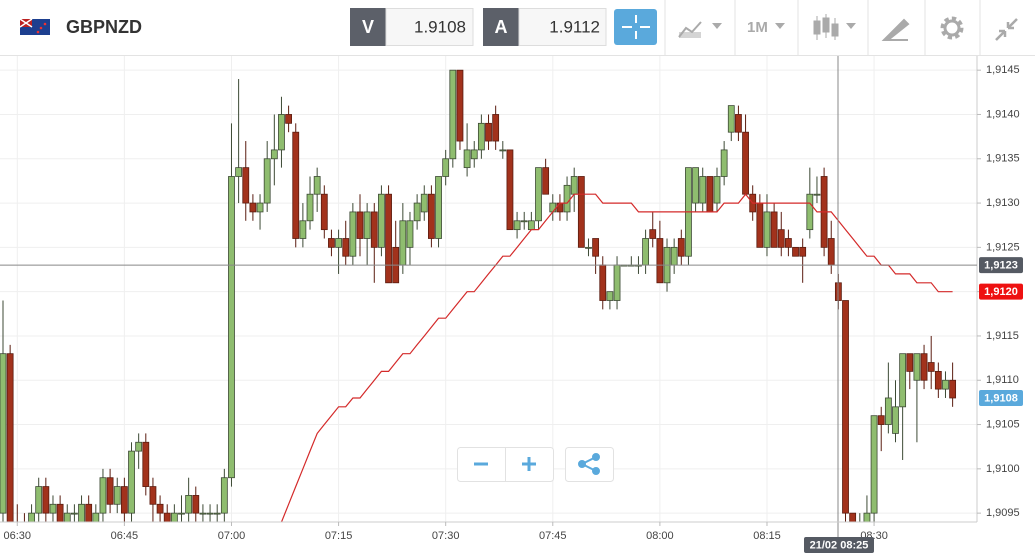  I want to click on y-tick-label: 1,9115, so click(1002, 336).